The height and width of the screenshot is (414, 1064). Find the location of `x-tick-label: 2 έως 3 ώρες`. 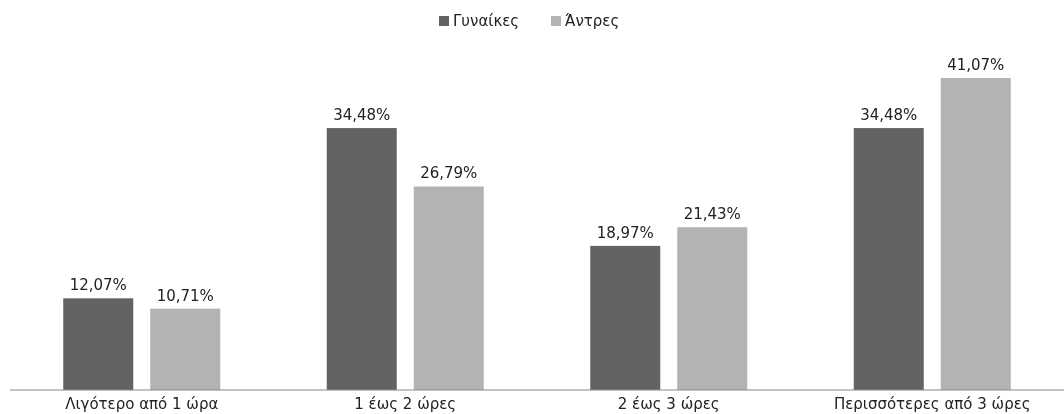

x-tick-label: 2 έως 3 ώρες is located at coordinates (668, 404).